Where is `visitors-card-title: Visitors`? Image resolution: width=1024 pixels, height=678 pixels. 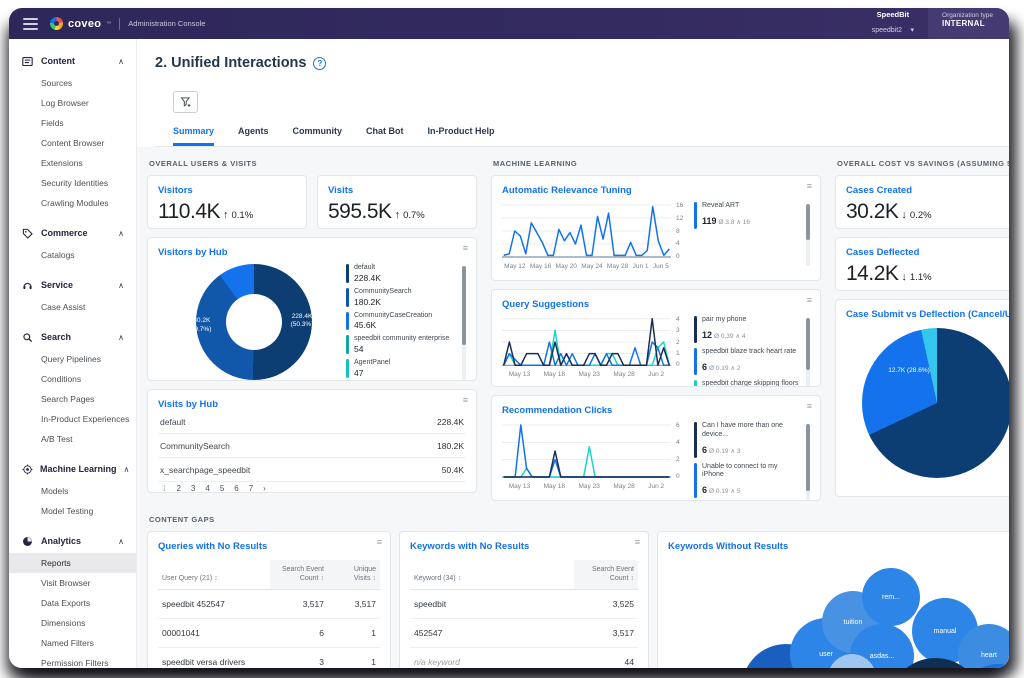
visitors-card-title: Visitors is located at coordinates (175, 190).